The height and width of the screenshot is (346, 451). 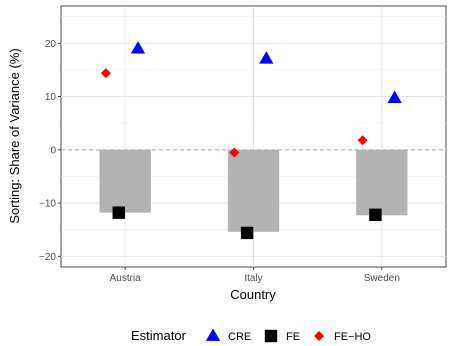 I want to click on legend: Estimator CRE FE FE−HO, so click(x=251, y=335).